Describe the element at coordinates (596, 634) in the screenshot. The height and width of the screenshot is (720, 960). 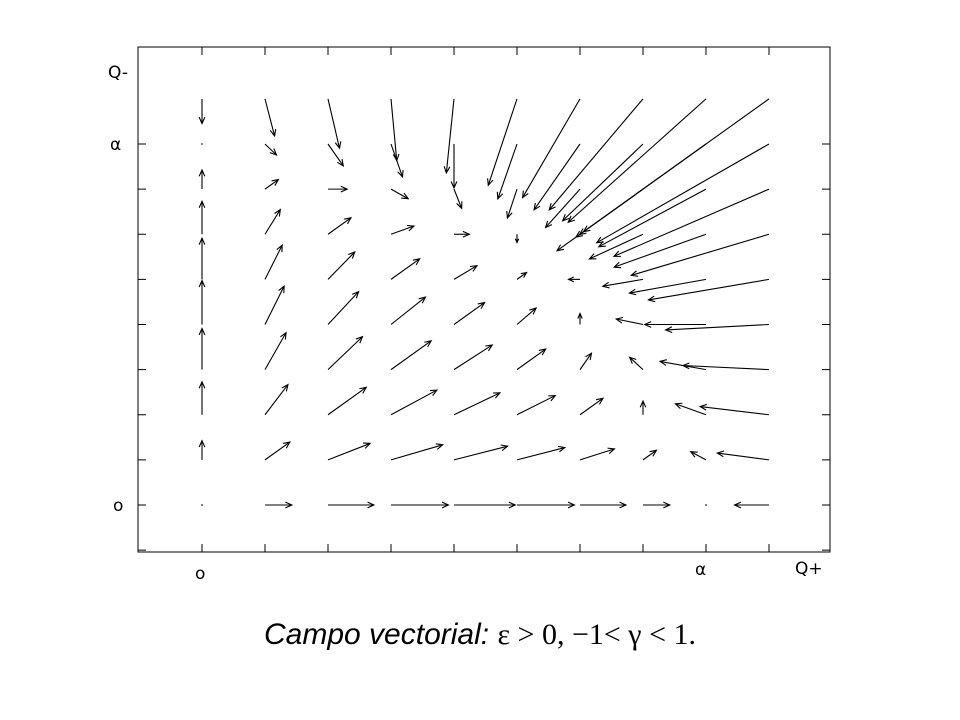
I see `caption-condition: ε > 0, −1< γ < 1.` at that location.